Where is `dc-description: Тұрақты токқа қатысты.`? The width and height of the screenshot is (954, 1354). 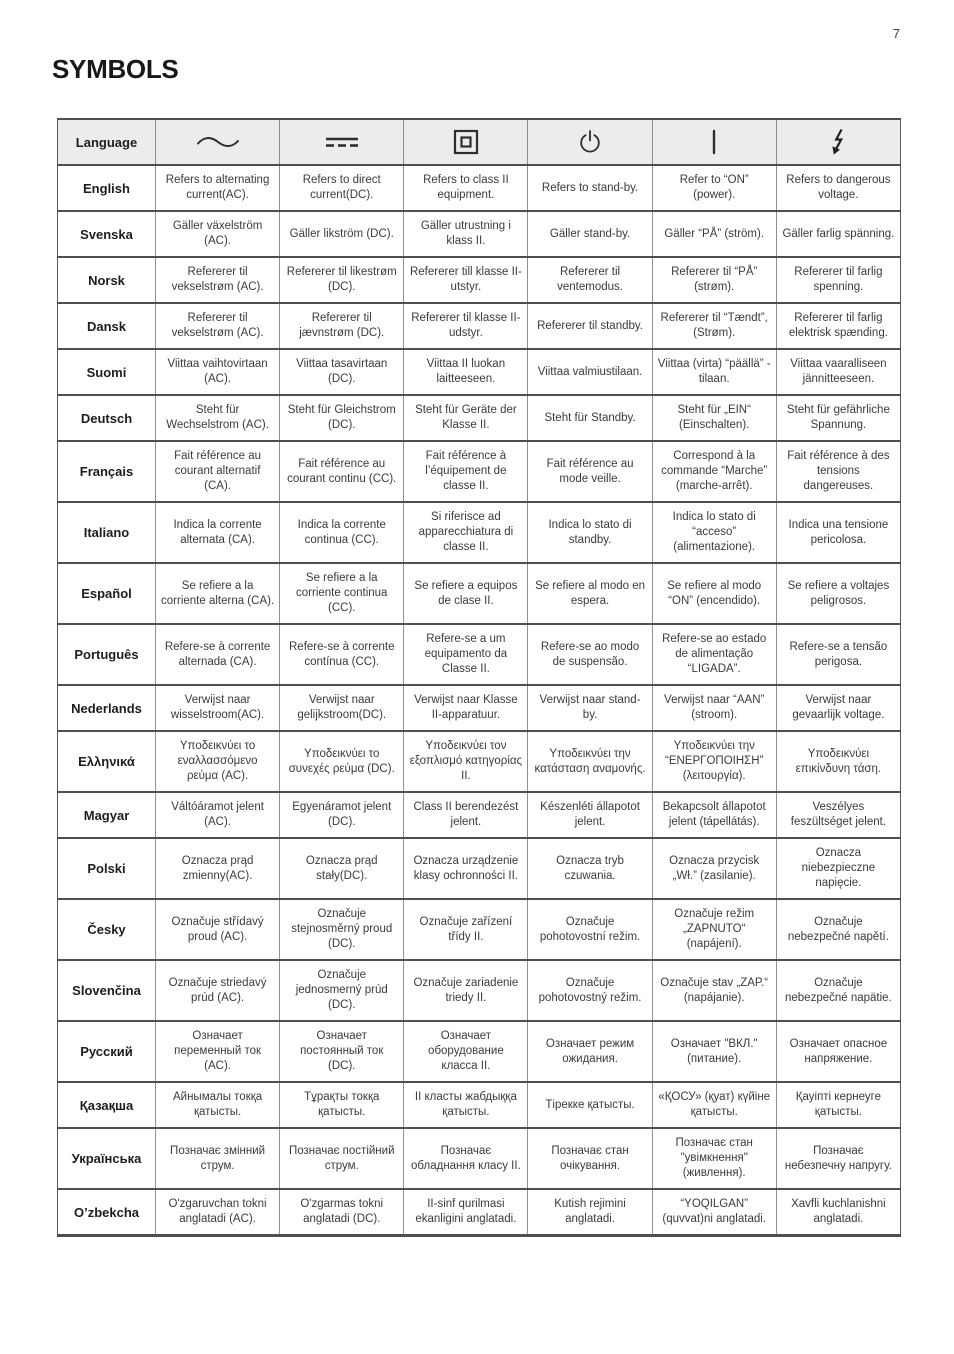
dc-description: Тұрақты токқа қатысты. is located at coordinates (342, 1105).